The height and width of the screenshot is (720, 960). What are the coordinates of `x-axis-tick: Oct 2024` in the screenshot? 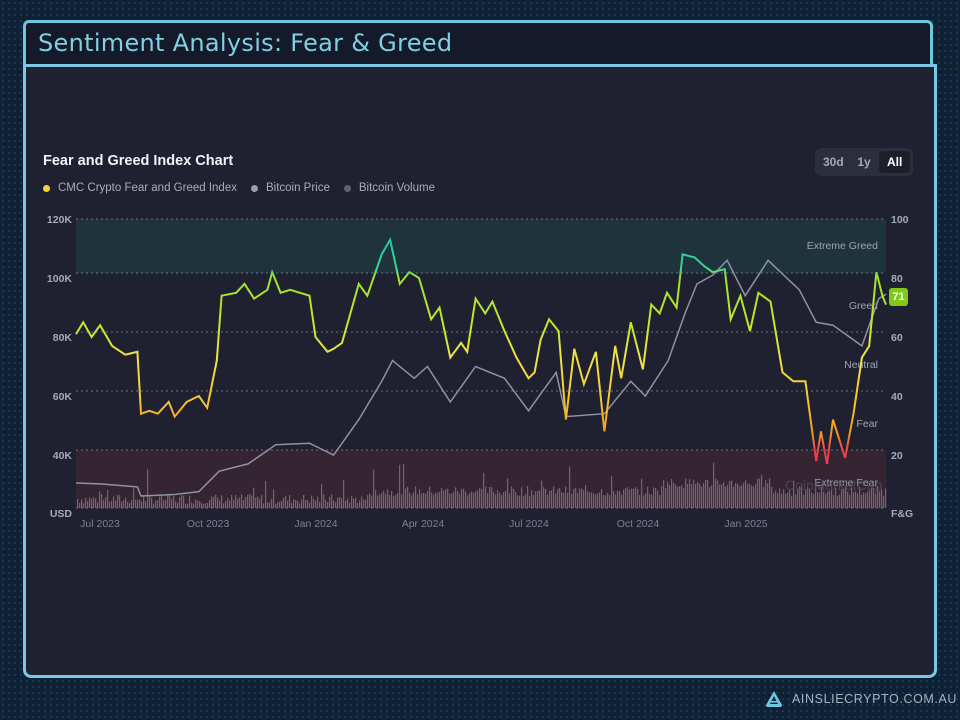 It's located at (638, 524).